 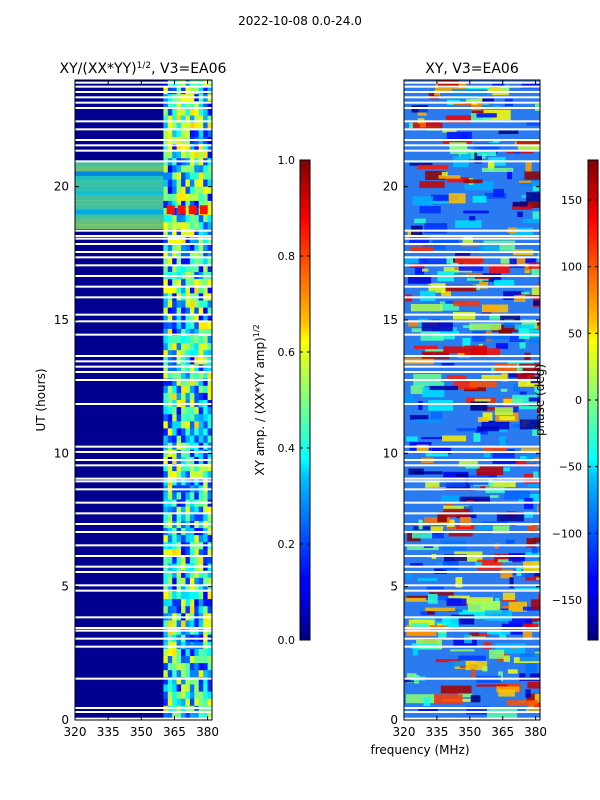 I want to click on amplitude-colorbar-ticks: 0.0 0.2 0.4 0.6 0.8 1.0, so click(x=294, y=400).